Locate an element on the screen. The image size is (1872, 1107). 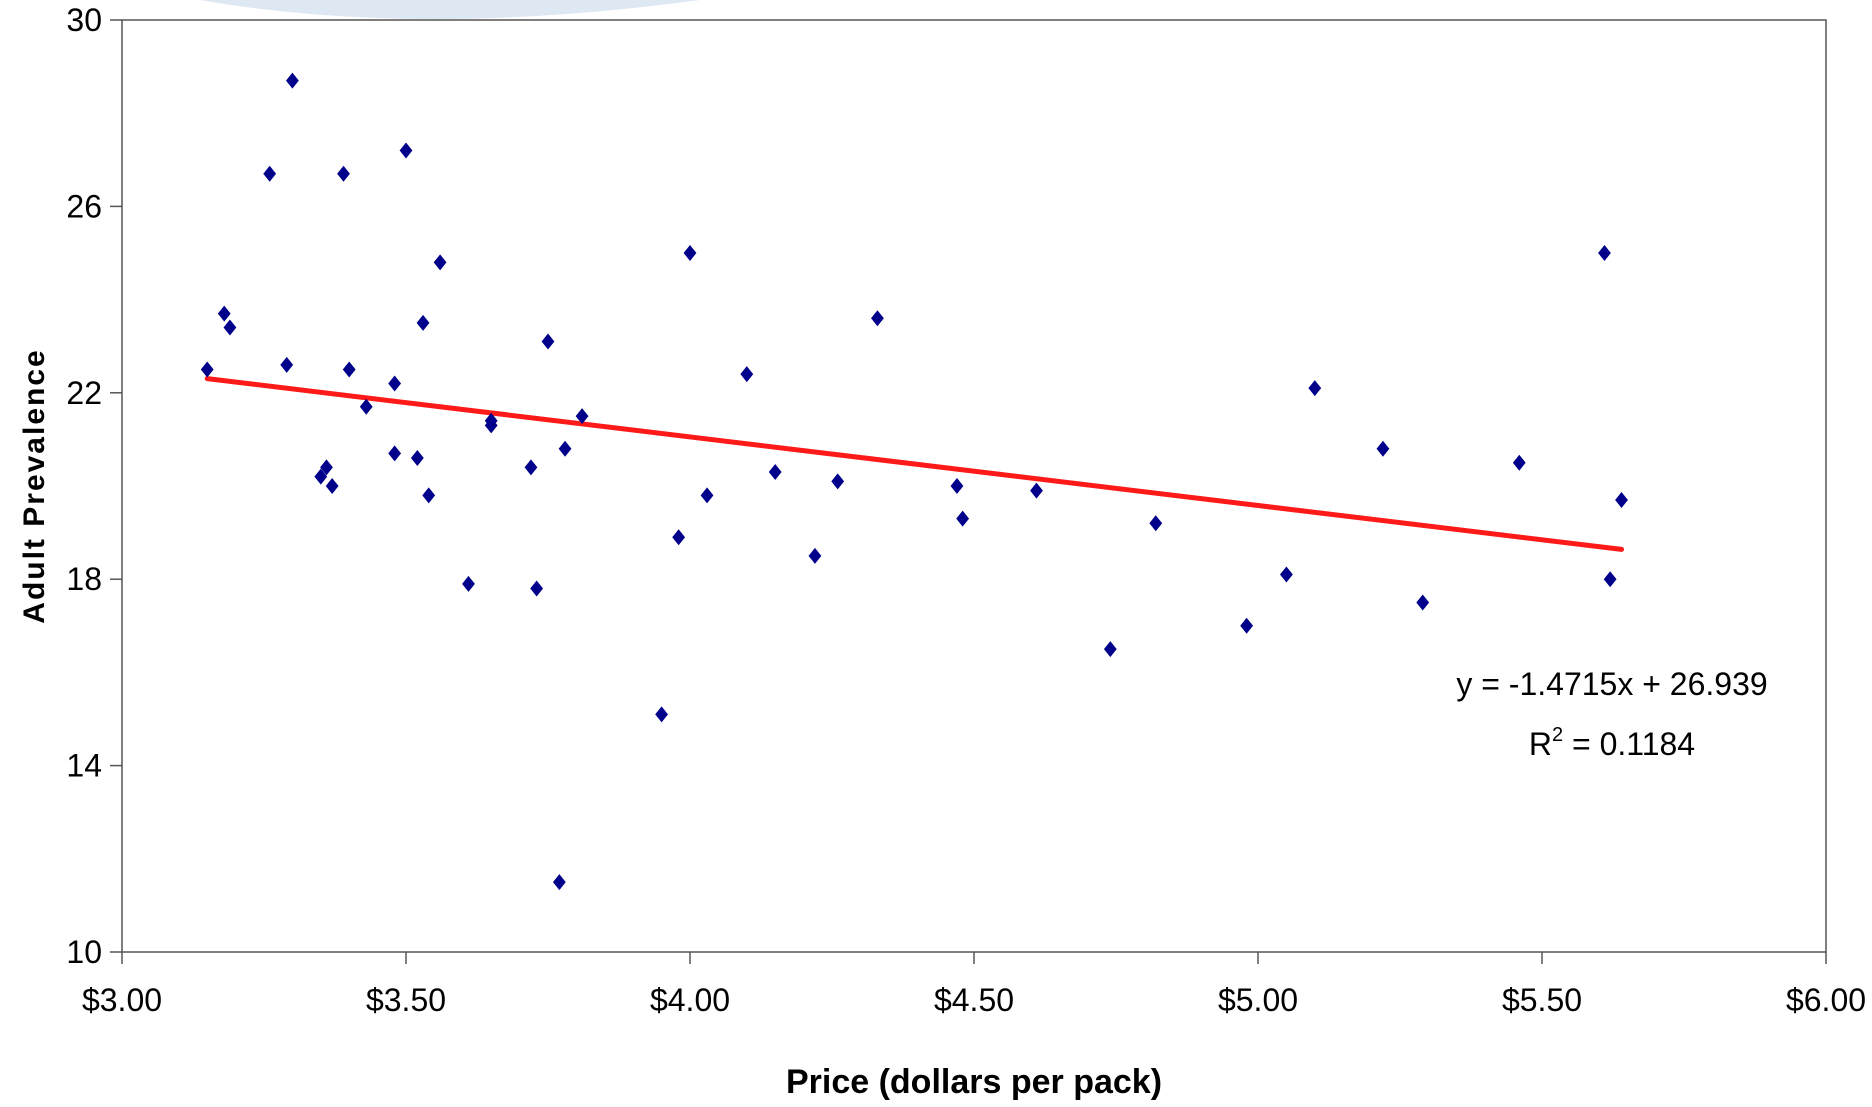
x-tick-label: $3.50 is located at coordinates (406, 1000).